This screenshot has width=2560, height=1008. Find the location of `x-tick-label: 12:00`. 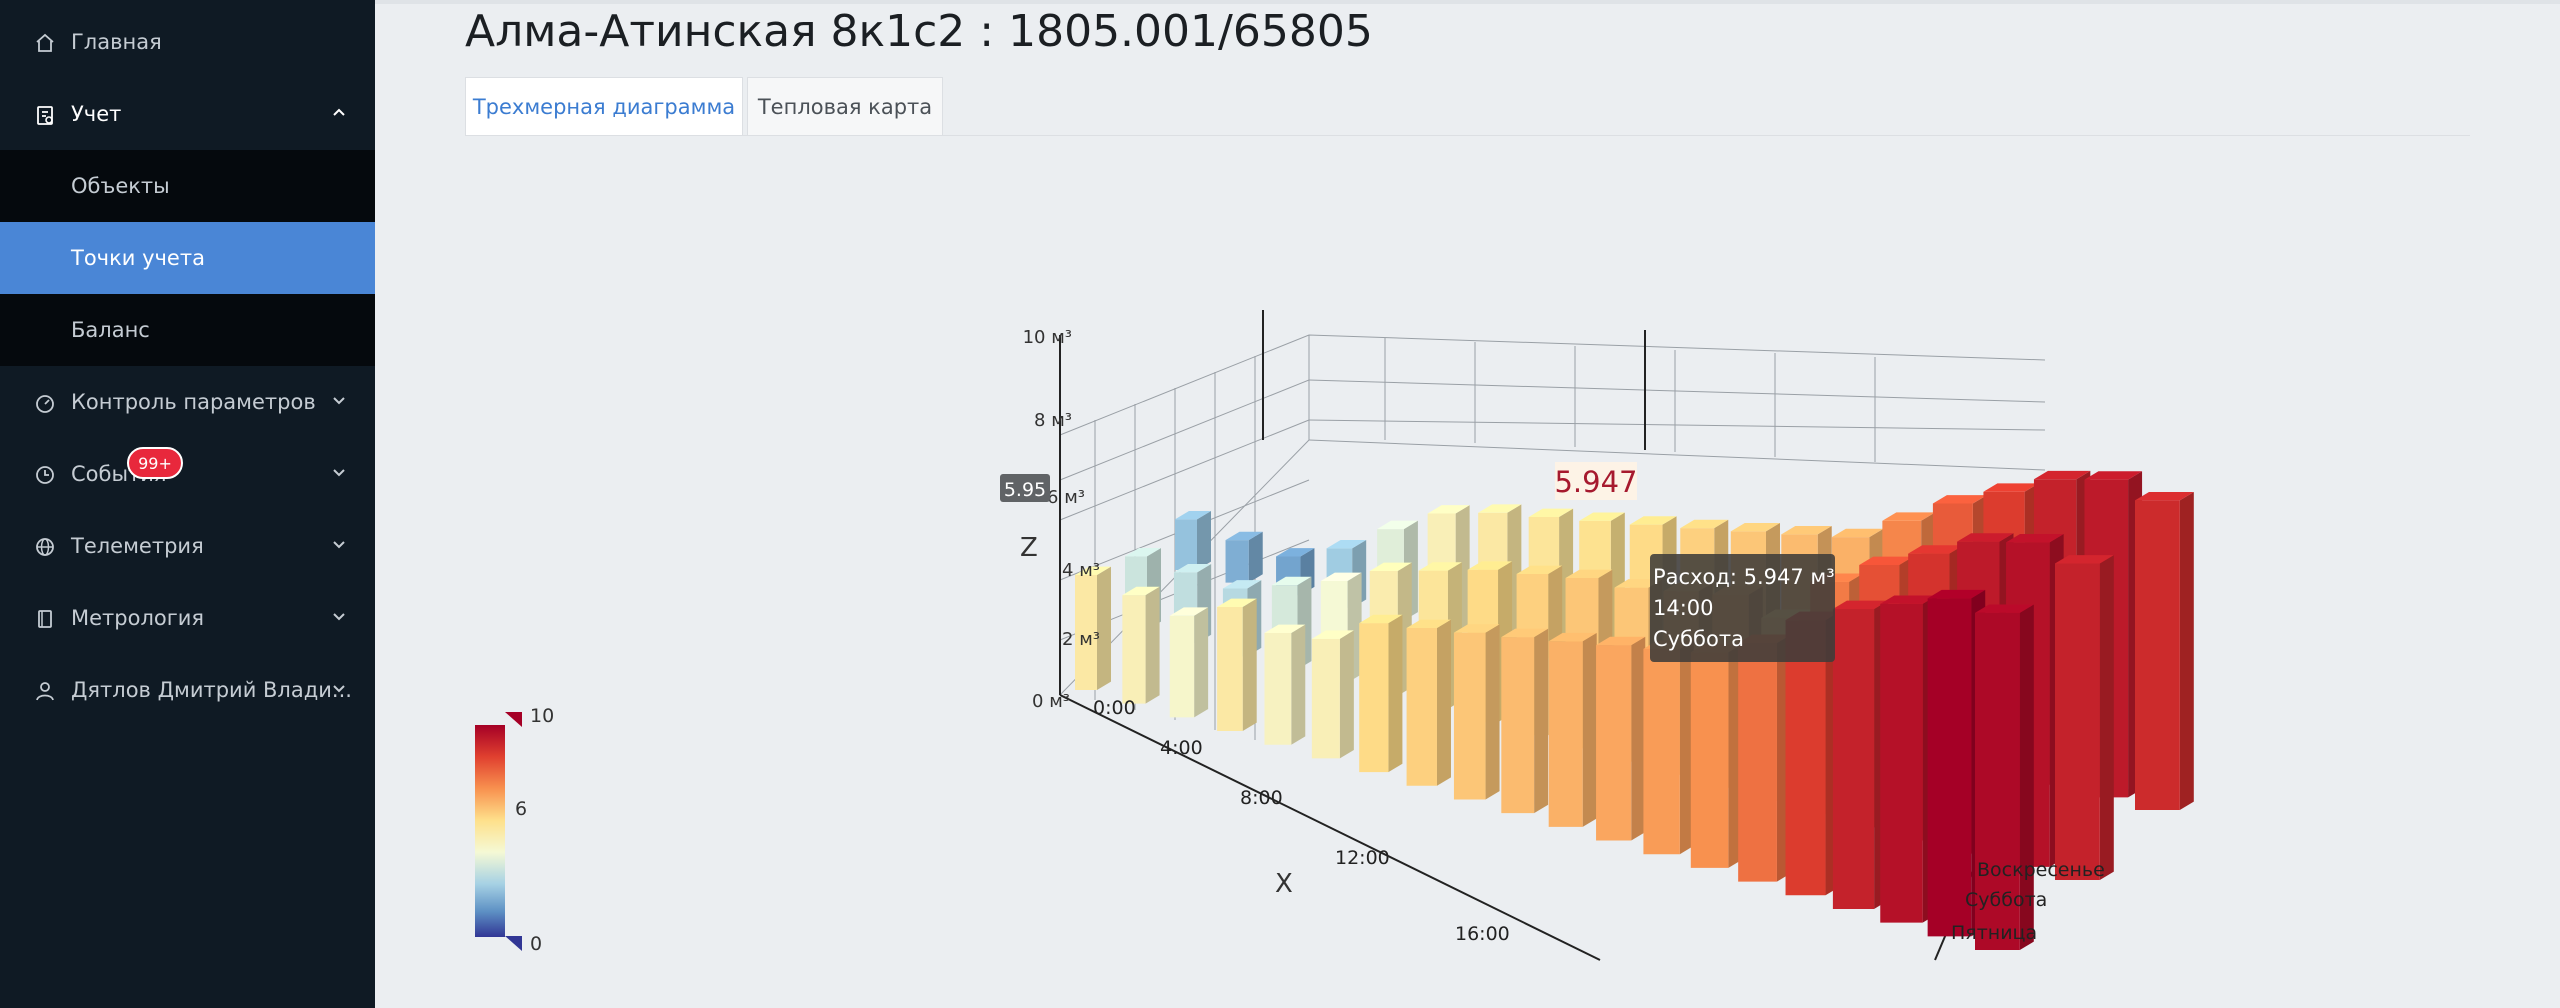

x-tick-label: 12:00 is located at coordinates (1362, 858).